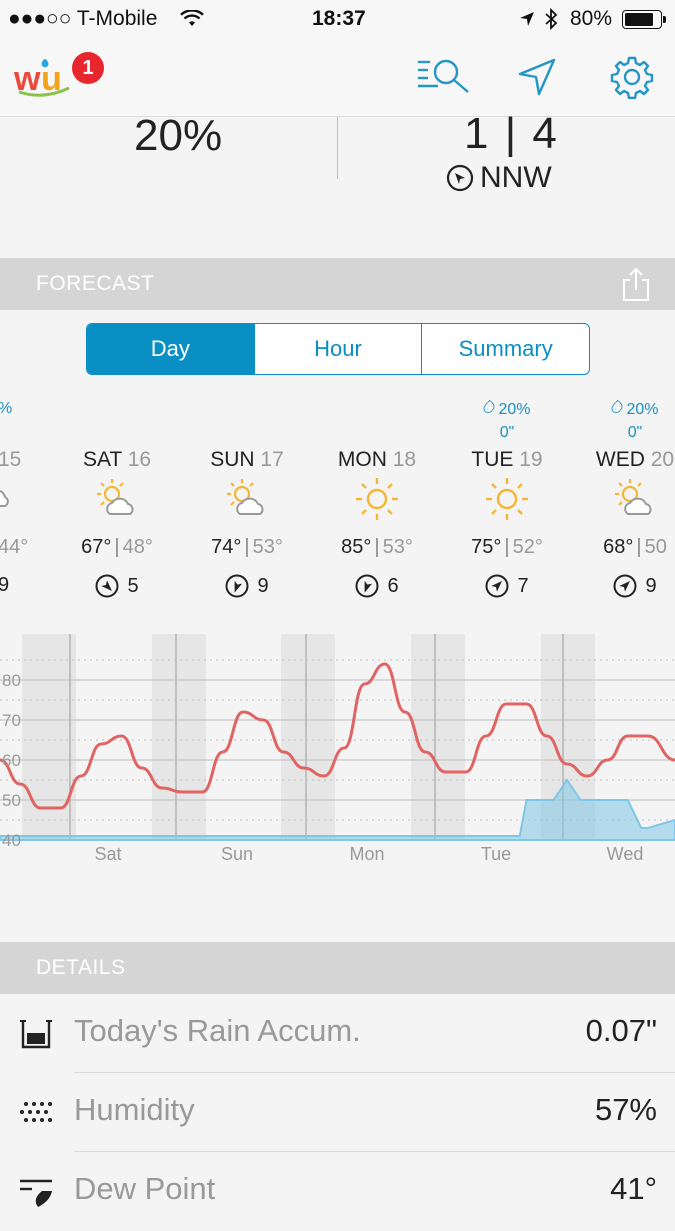  I want to click on forecast-section-header: FORECAST, so click(337, 284).